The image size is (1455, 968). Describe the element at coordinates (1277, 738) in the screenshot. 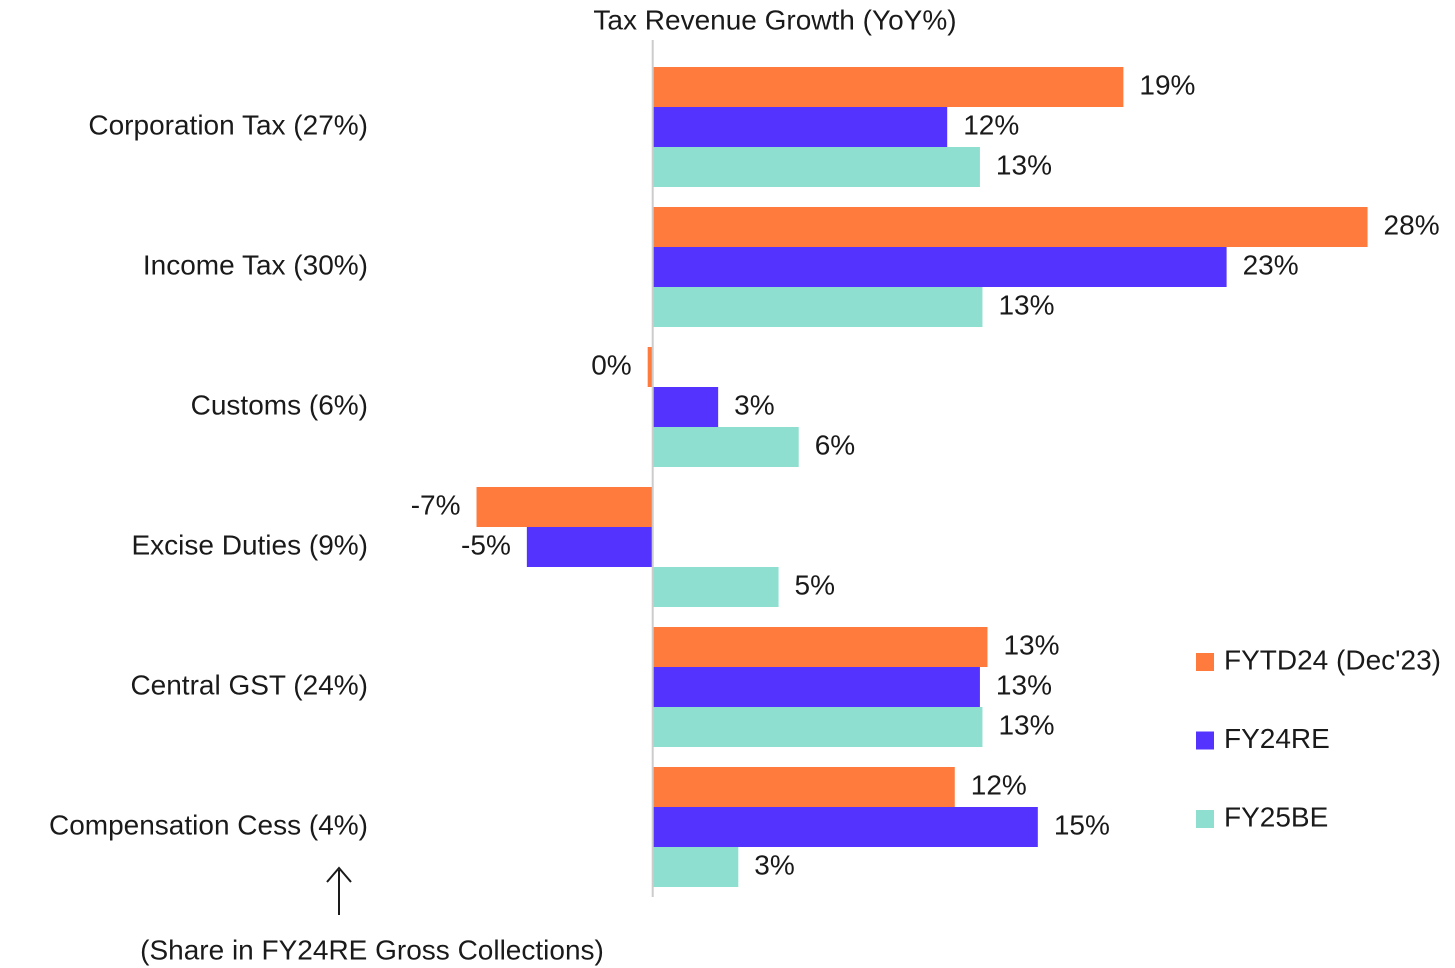

I see `legend-label: FY24RE` at that location.